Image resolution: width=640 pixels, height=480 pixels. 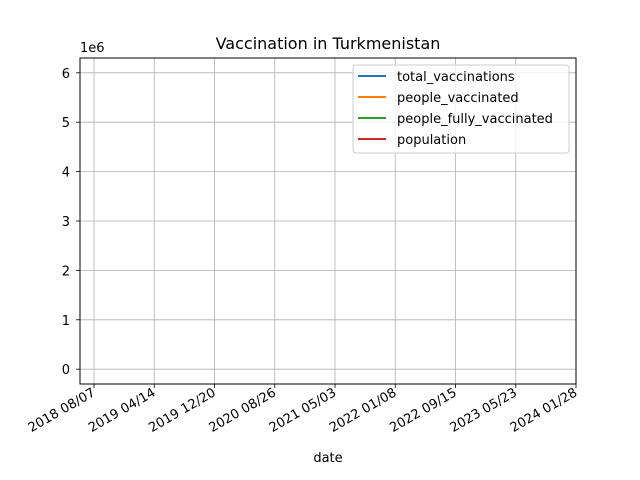 What do you see at coordinates (303, 410) in the screenshot?
I see `x-tick-label: 2021 05/03` at bounding box center [303, 410].